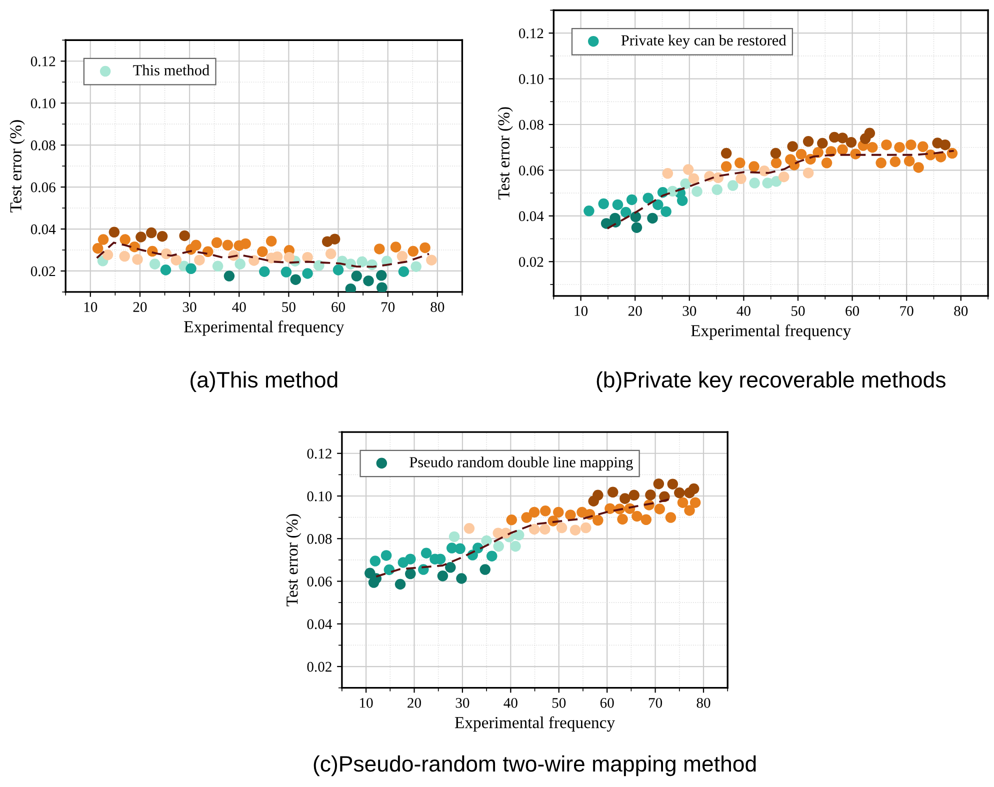  I want to click on text: (a)This method, so click(264, 381).